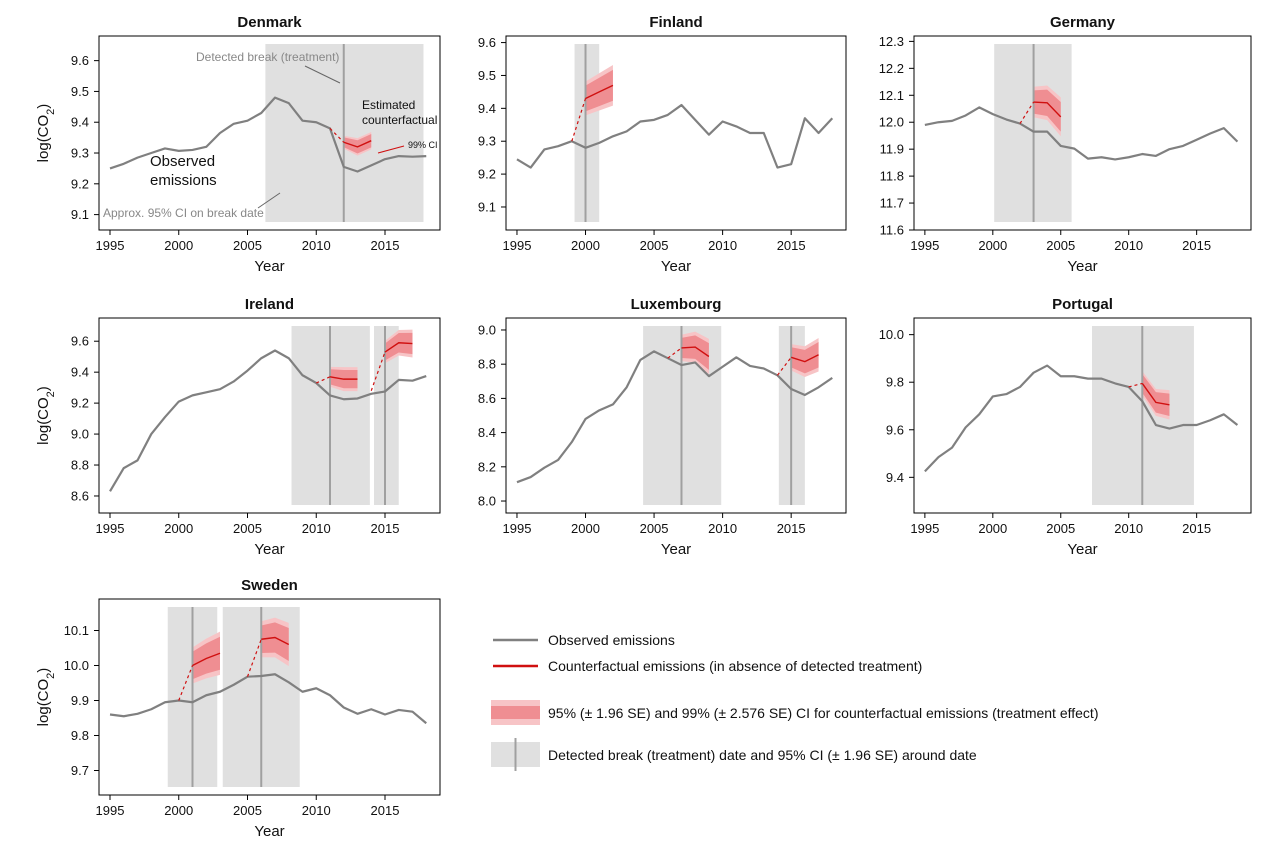  Describe the element at coordinates (183, 213) in the screenshot. I see `annotation: Approx. 95% CI on break date` at that location.